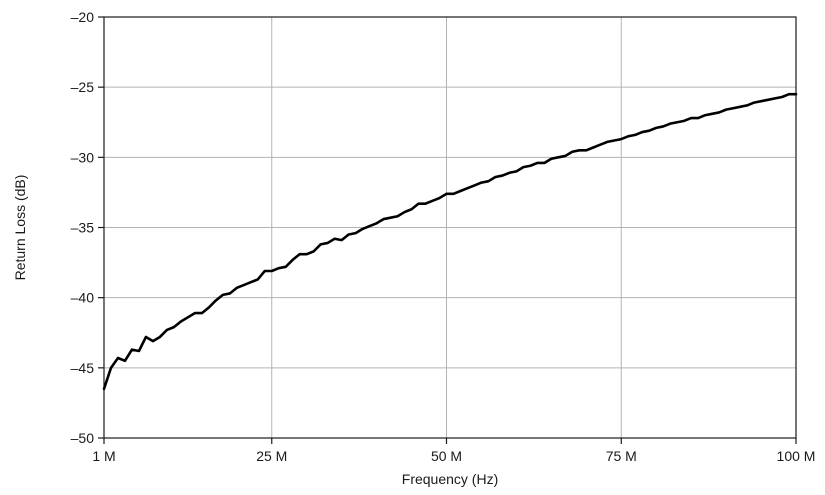  Describe the element at coordinates (621, 456) in the screenshot. I see `x-tick-label: 75 M` at that location.